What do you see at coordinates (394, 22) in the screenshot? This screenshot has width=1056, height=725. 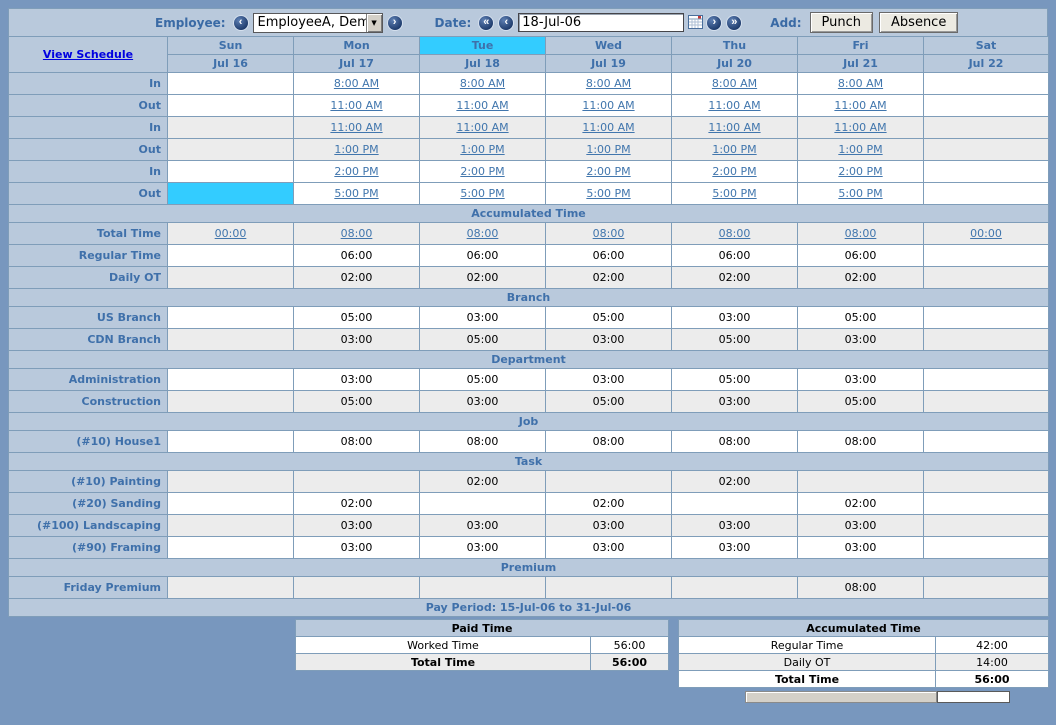 I see `employee-next-icon: ›` at bounding box center [394, 22].